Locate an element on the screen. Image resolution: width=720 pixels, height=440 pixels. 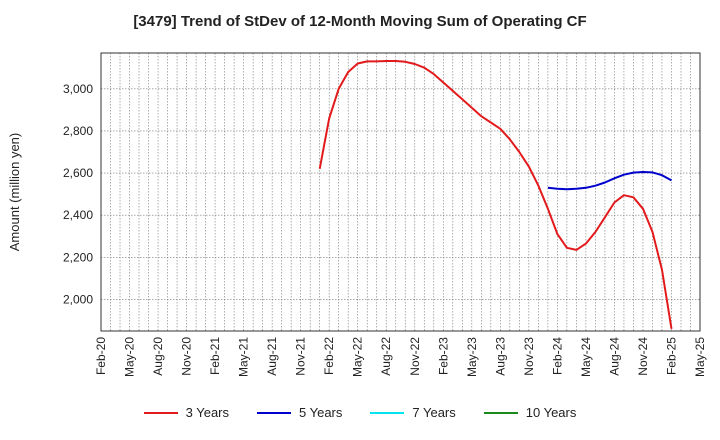
x-tick-label: May-25 is located at coordinates (700, 357).